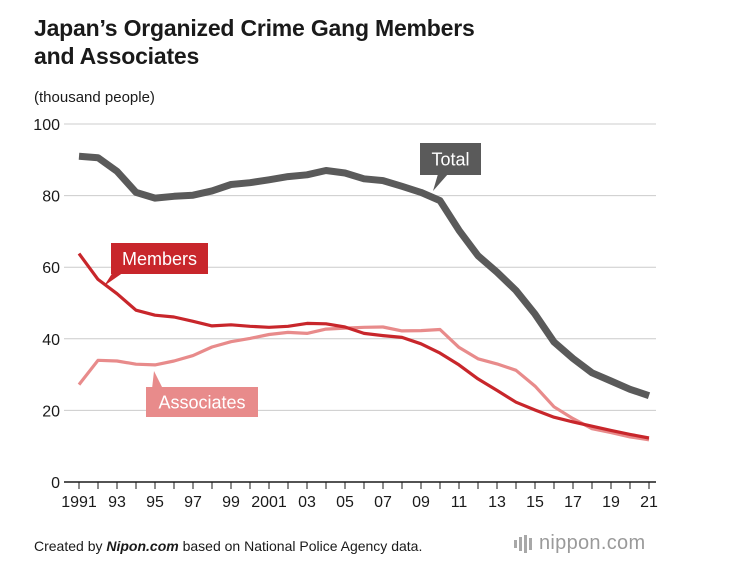  Describe the element at coordinates (649, 502) in the screenshot. I see `x-tick-label: 21` at that location.